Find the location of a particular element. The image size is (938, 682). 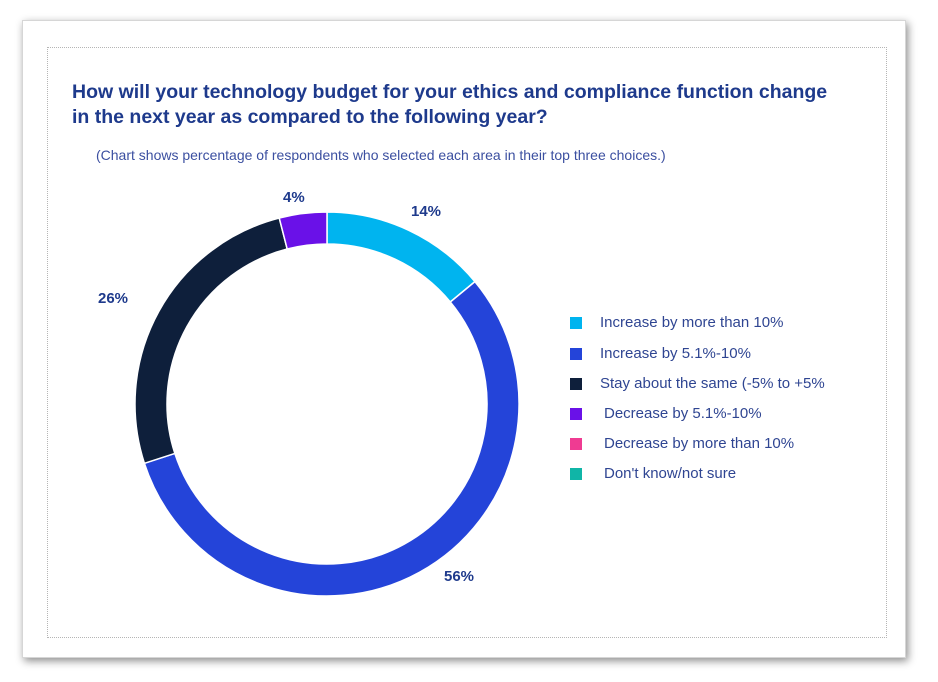

legend-label: Don't know/not sure is located at coordinates (670, 473).